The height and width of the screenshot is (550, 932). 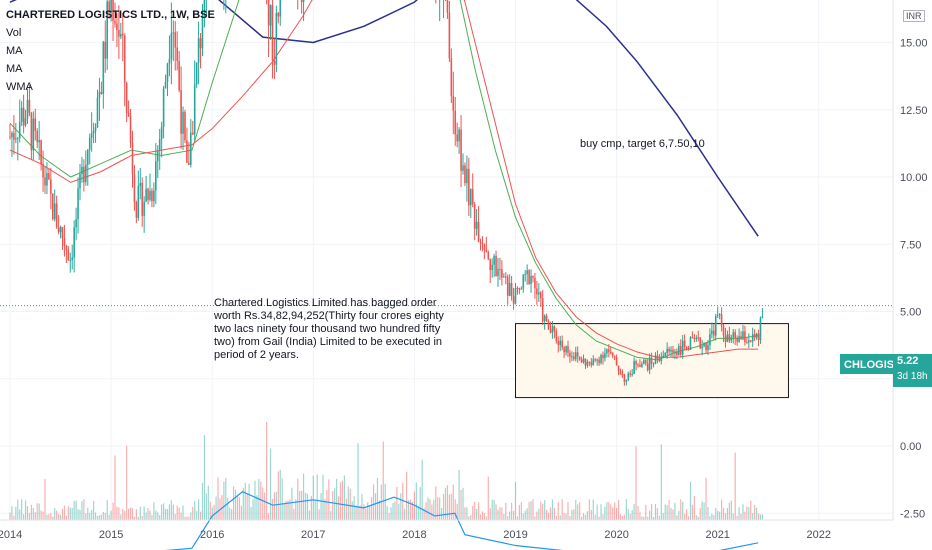 What do you see at coordinates (14, 33) in the screenshot?
I see `legend-item-vol: Vol` at bounding box center [14, 33].